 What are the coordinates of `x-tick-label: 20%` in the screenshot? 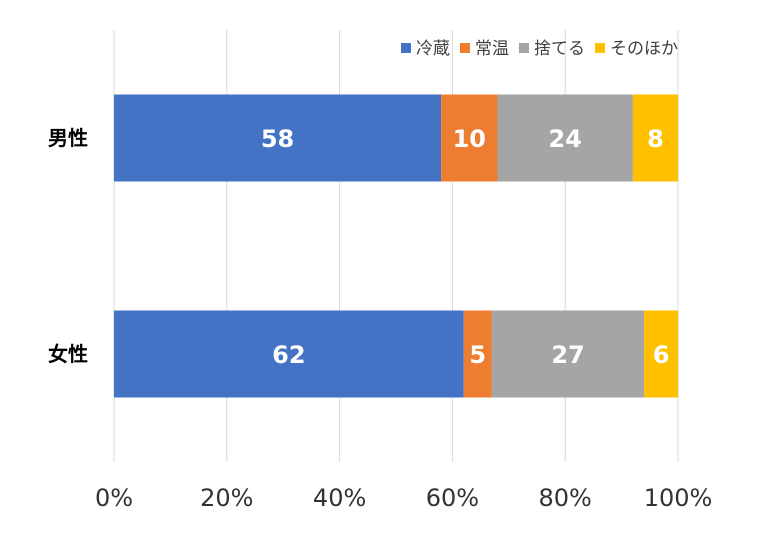 It's located at (226, 498).